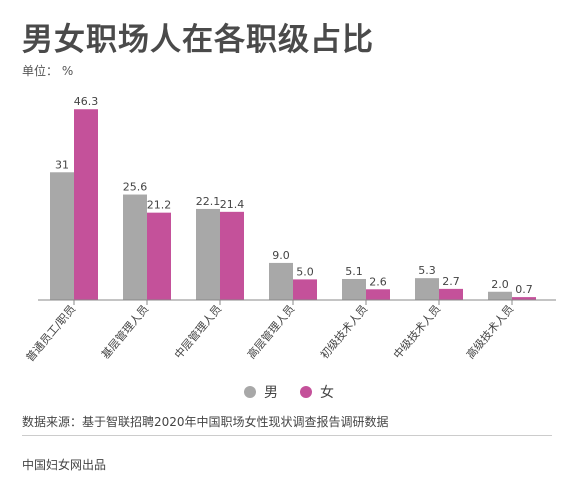 The width and height of the screenshot is (578, 490). I want to click on data-label: 22.1, so click(208, 201).